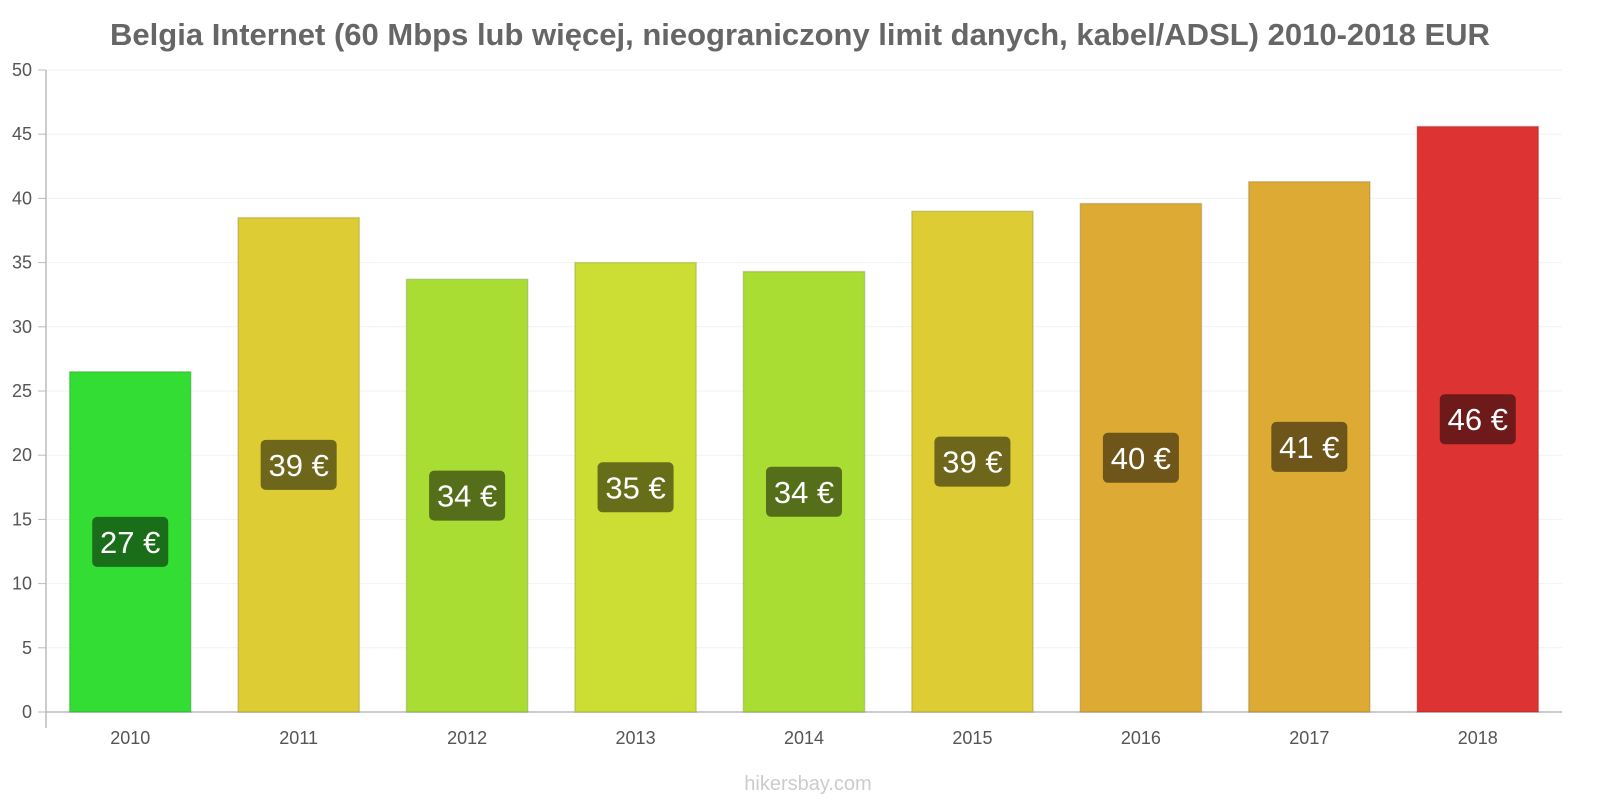  What do you see at coordinates (298, 738) in the screenshot?
I see `x-tick-label: 2011` at bounding box center [298, 738].